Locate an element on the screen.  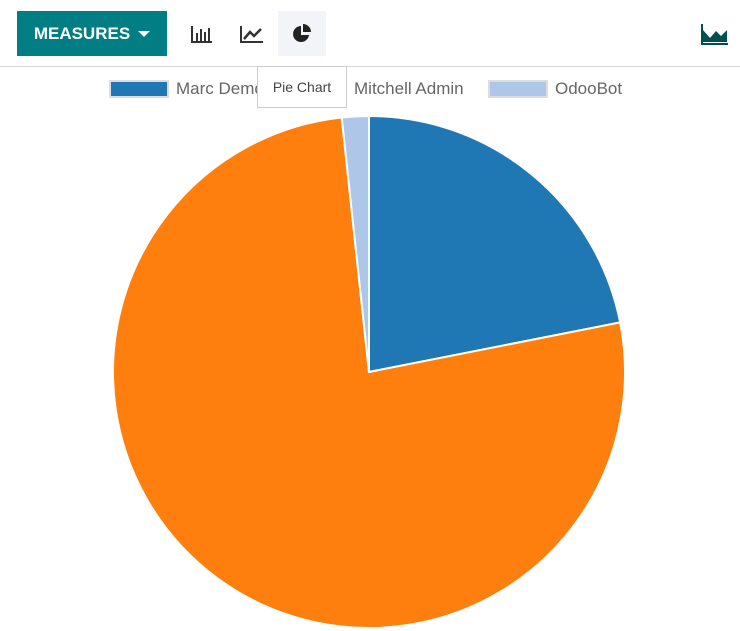
pie-slice-marc-demo is located at coordinates (495, 244).